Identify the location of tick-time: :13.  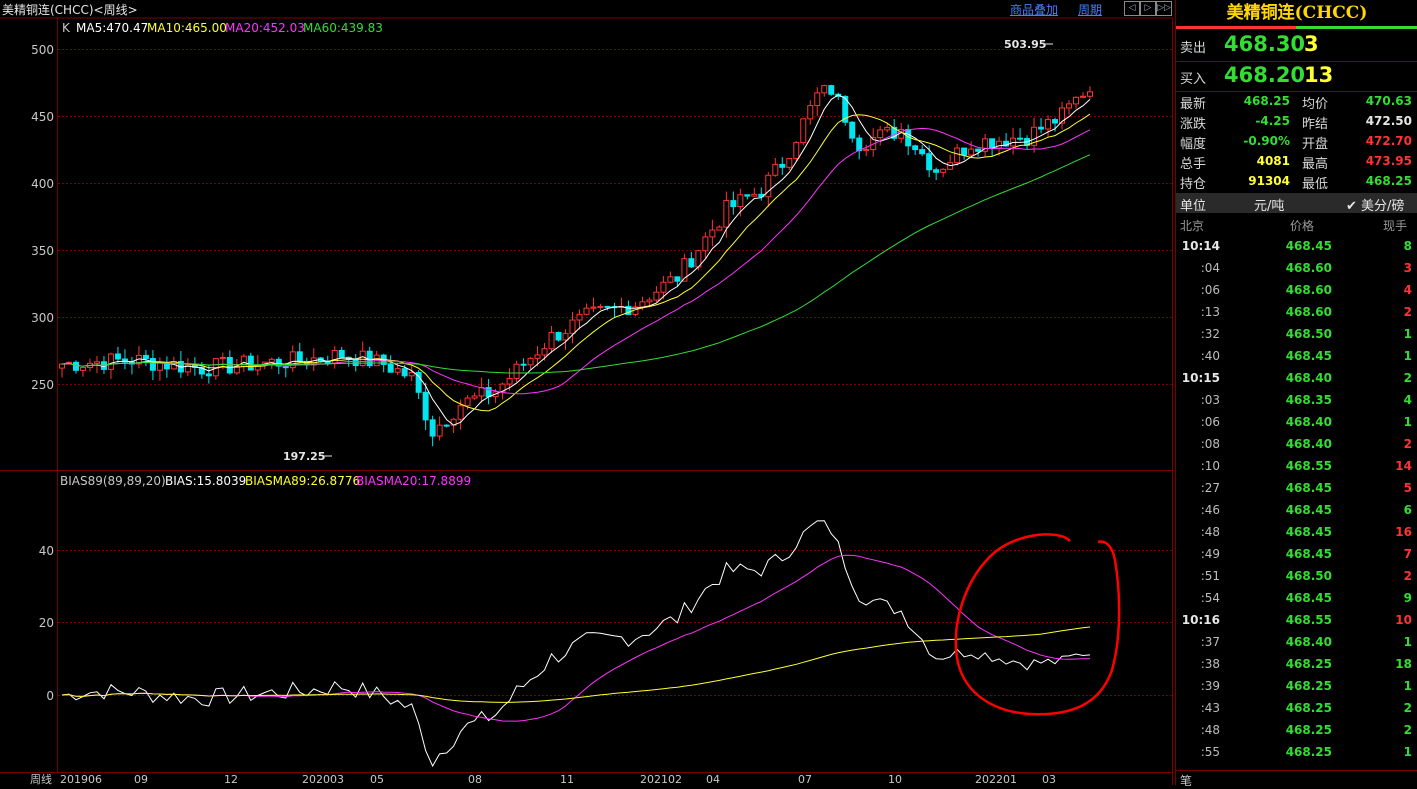
(1210, 312).